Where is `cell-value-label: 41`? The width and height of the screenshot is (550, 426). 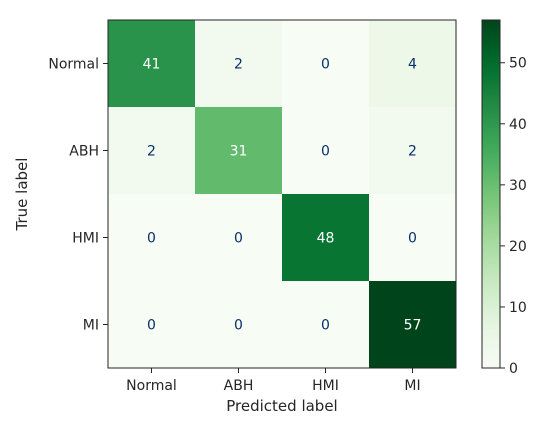 cell-value-label: 41 is located at coordinates (152, 65).